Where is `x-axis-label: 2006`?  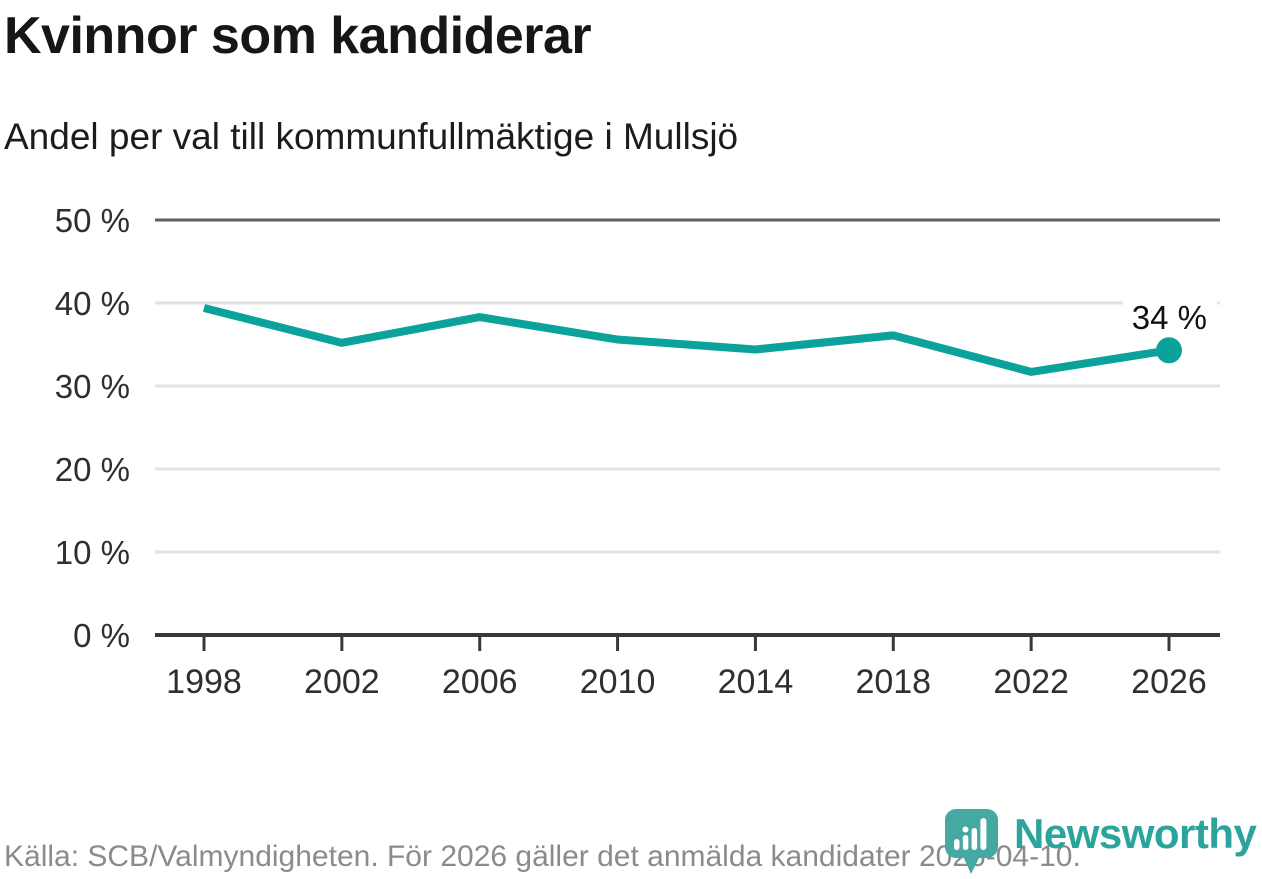
x-axis-label: 2006 is located at coordinates (480, 682).